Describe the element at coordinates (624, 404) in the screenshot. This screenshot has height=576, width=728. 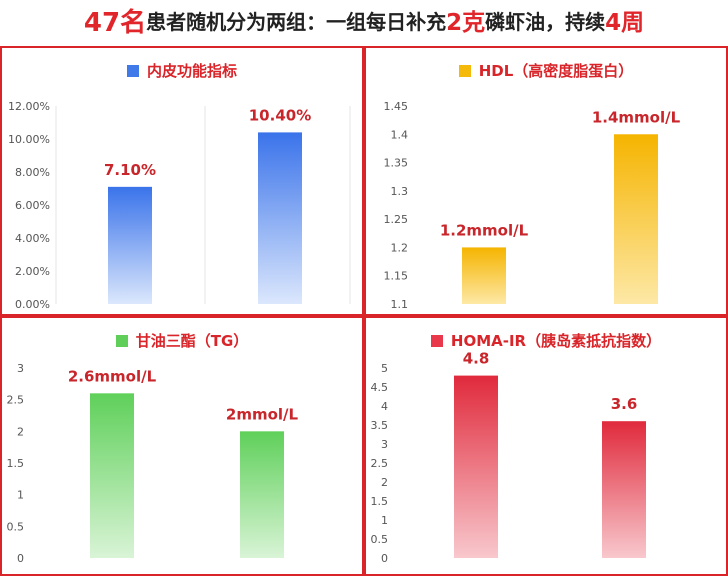
I see `data-label: 3.6` at that location.